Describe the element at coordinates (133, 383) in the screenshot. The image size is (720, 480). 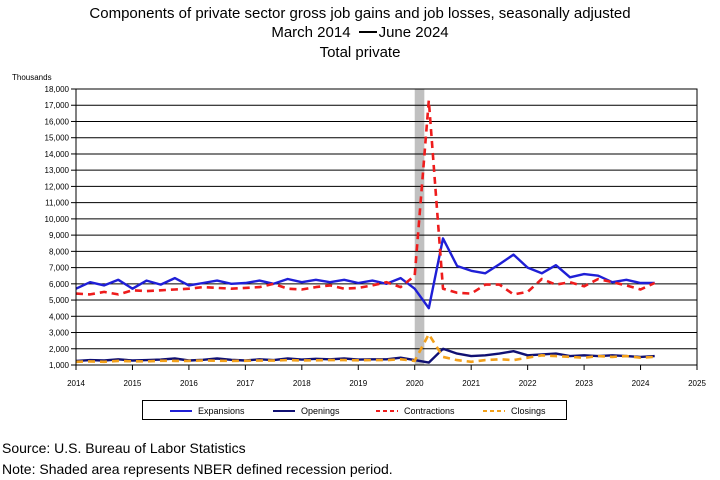
I see `x-tick-label: 2015` at that location.